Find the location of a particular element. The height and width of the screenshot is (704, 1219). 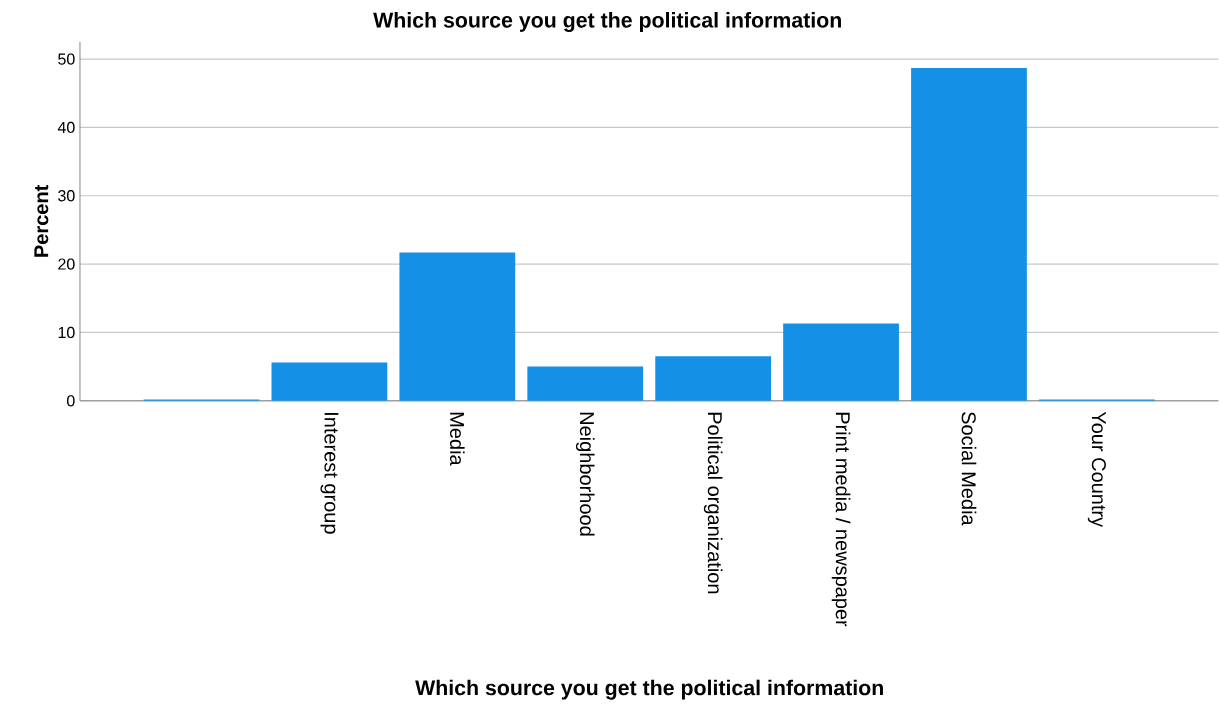

chart-title: Which source you get the political information is located at coordinates (607, 21).